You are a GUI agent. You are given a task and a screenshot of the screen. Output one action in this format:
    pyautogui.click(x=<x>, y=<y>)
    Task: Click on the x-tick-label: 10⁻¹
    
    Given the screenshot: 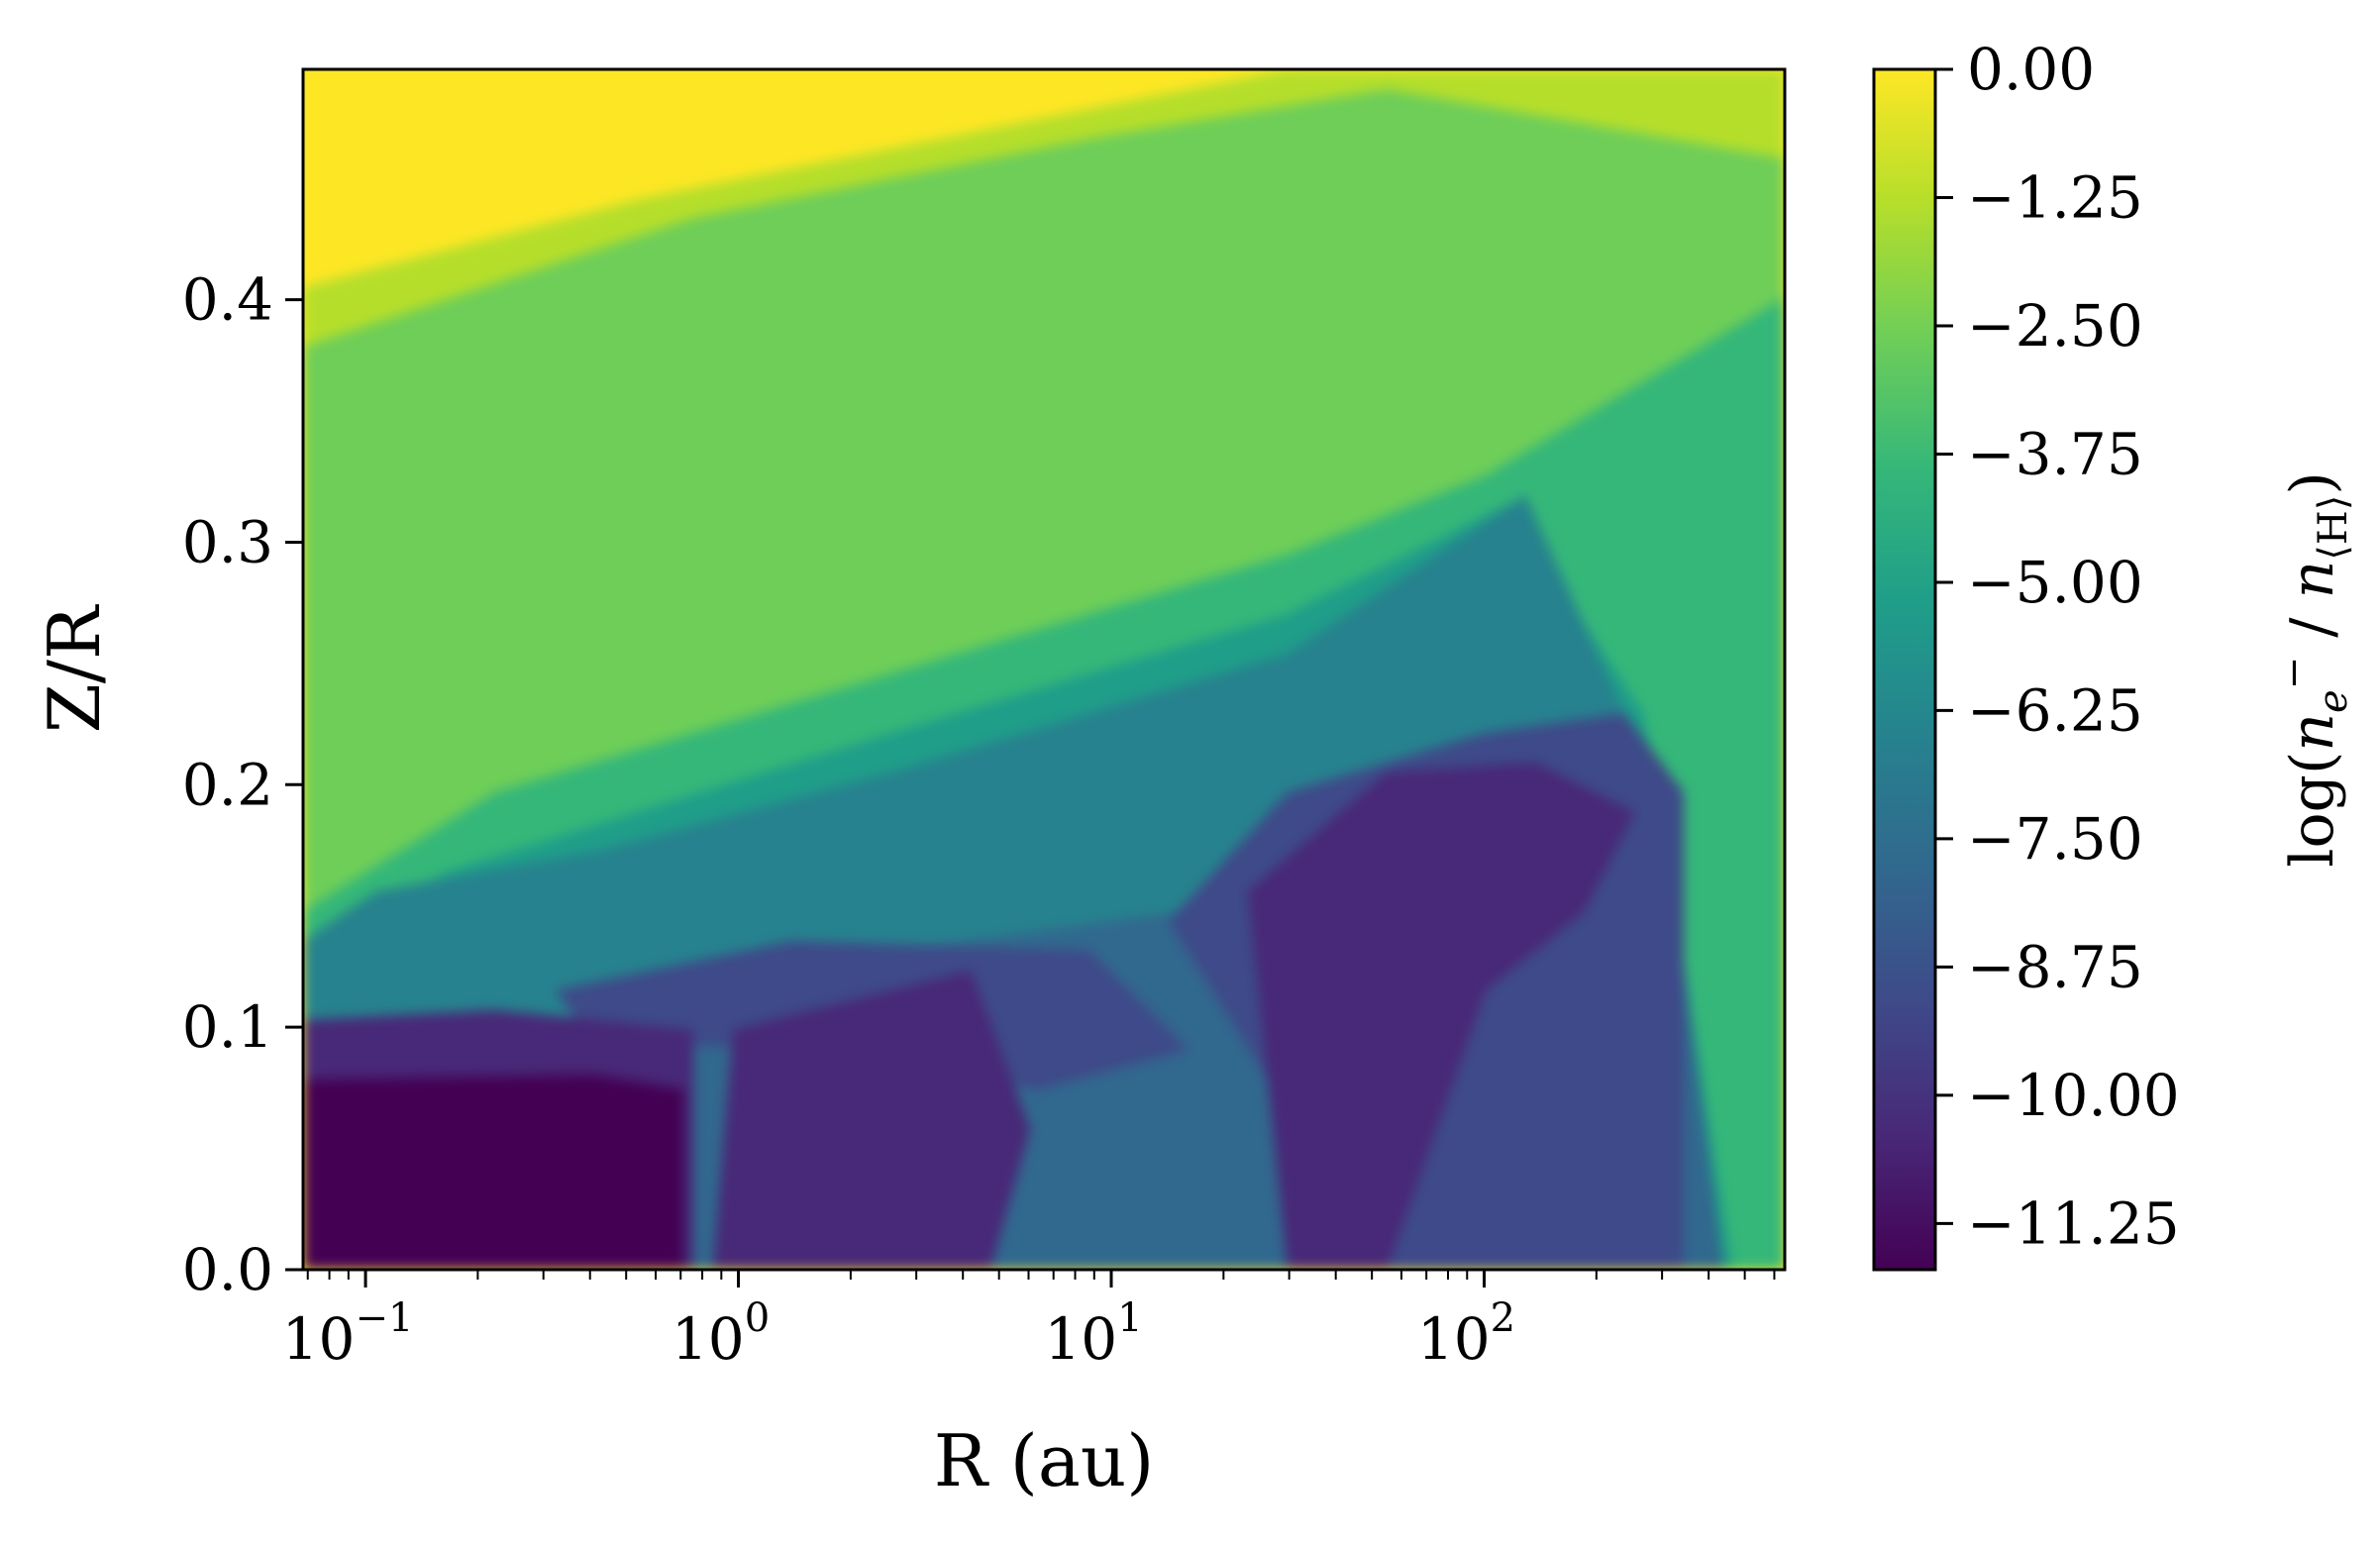 What is the action you would take?
    pyautogui.click(x=348, y=1334)
    